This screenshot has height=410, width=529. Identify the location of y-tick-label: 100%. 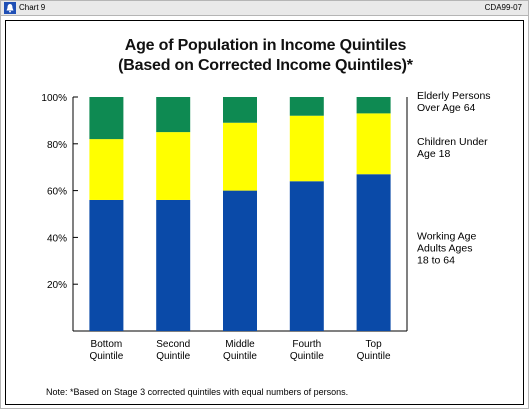
(54, 98).